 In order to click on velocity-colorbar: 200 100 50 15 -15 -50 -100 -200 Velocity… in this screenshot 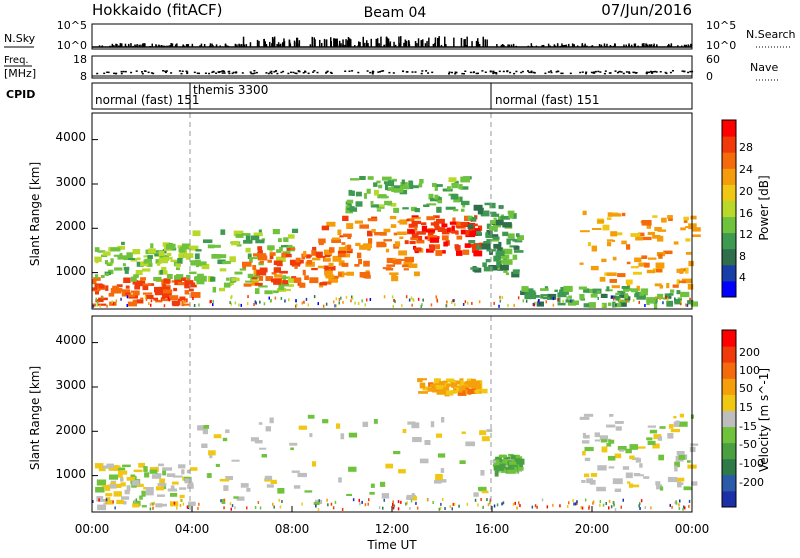, I will do `click(746, 418)`.